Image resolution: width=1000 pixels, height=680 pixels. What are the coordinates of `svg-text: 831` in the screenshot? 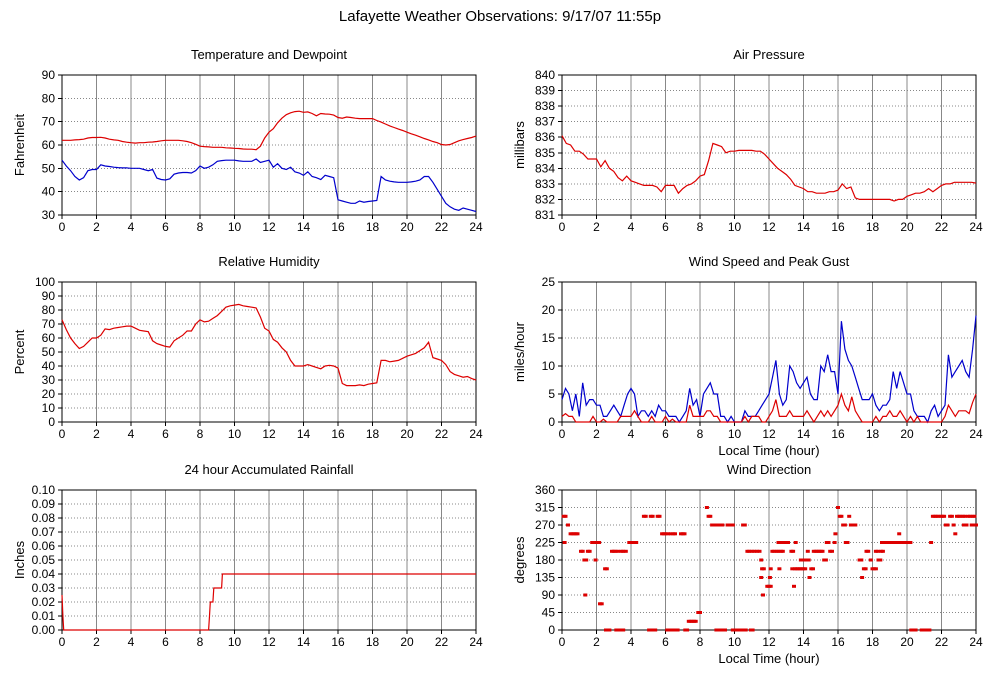 It's located at (545, 215).